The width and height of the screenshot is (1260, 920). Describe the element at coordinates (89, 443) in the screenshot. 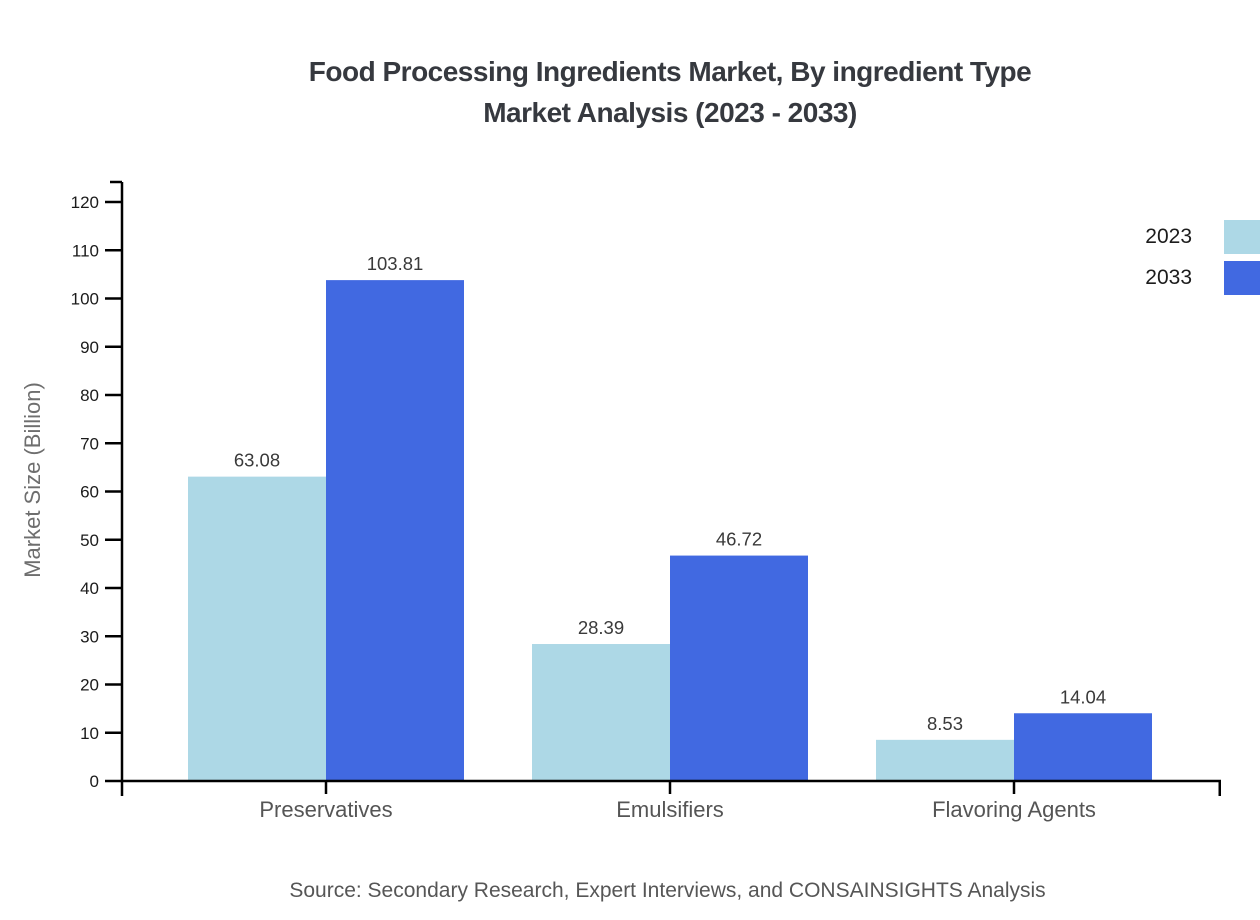

I see `y-tick-label: 70` at that location.